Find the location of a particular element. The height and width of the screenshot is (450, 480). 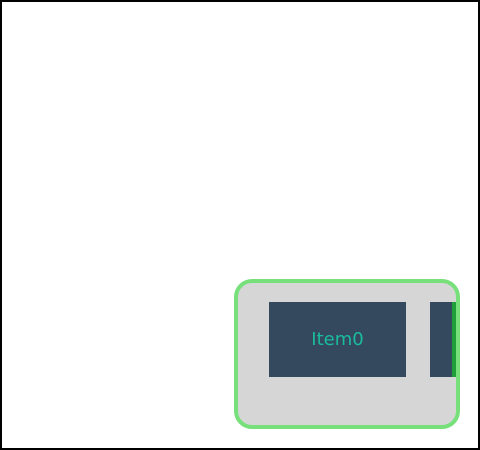

list-item-label: Item0 is located at coordinates (337, 339).